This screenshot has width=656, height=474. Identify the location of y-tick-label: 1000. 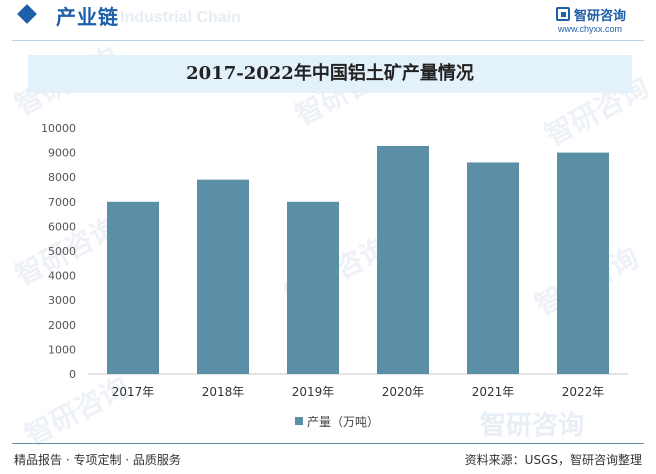
(62, 349).